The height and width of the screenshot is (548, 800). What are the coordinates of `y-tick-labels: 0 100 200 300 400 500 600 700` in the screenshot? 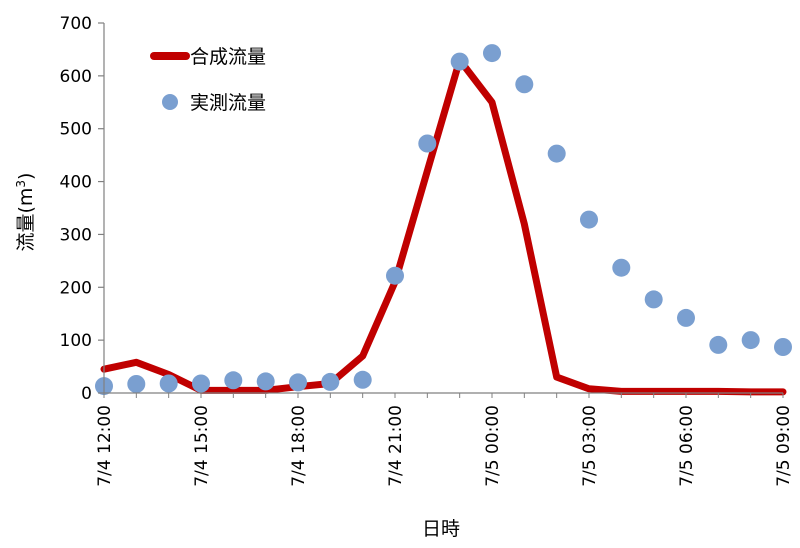 It's located at (76, 209).